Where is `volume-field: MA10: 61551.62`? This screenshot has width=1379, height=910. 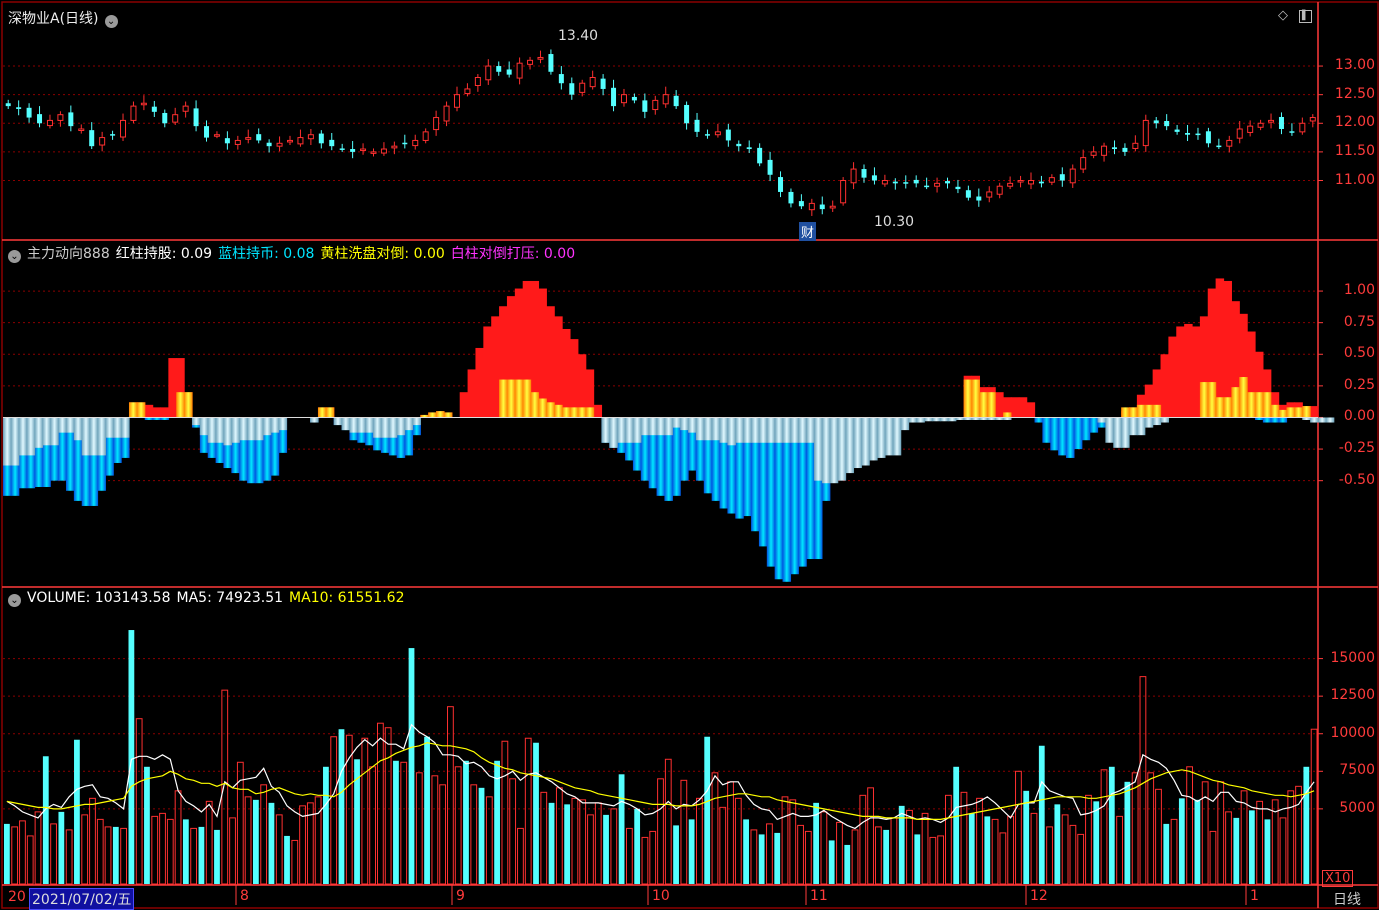
volume-field: MA10: 61551.62 is located at coordinates (347, 598).